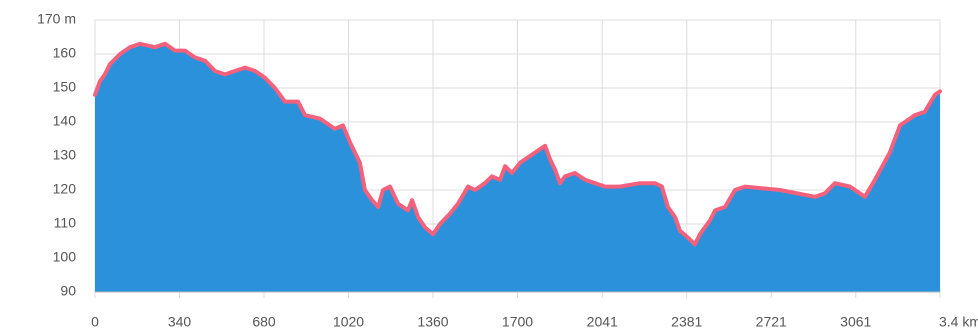 The image size is (978, 334). What do you see at coordinates (56, 19) in the screenshot?
I see `y-tick-label: 170 m` at bounding box center [56, 19].